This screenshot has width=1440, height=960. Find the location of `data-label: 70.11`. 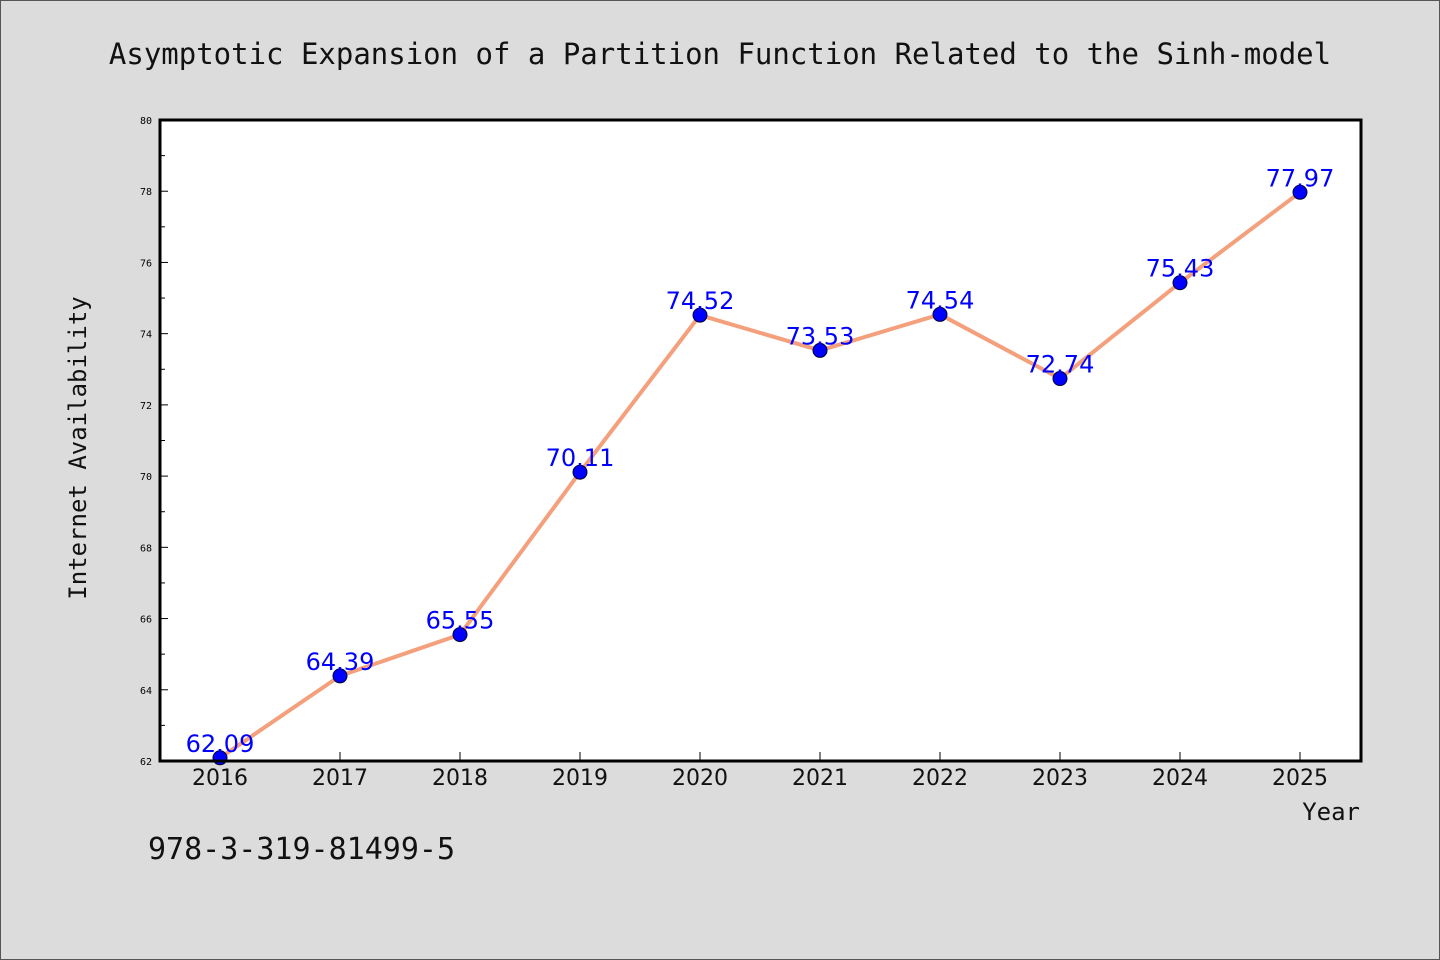

data-label: 70.11 is located at coordinates (580, 458).